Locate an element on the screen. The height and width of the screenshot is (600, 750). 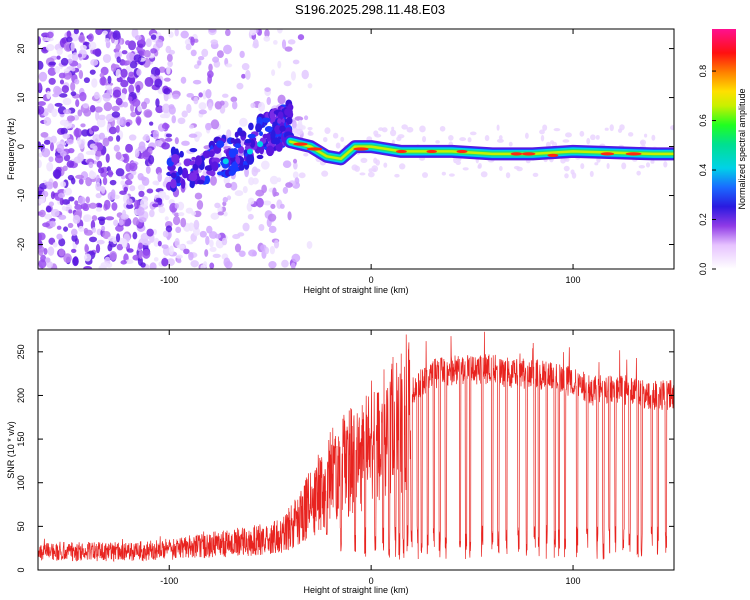
snr-y-tick-label: 0 is located at coordinates (21, 569).